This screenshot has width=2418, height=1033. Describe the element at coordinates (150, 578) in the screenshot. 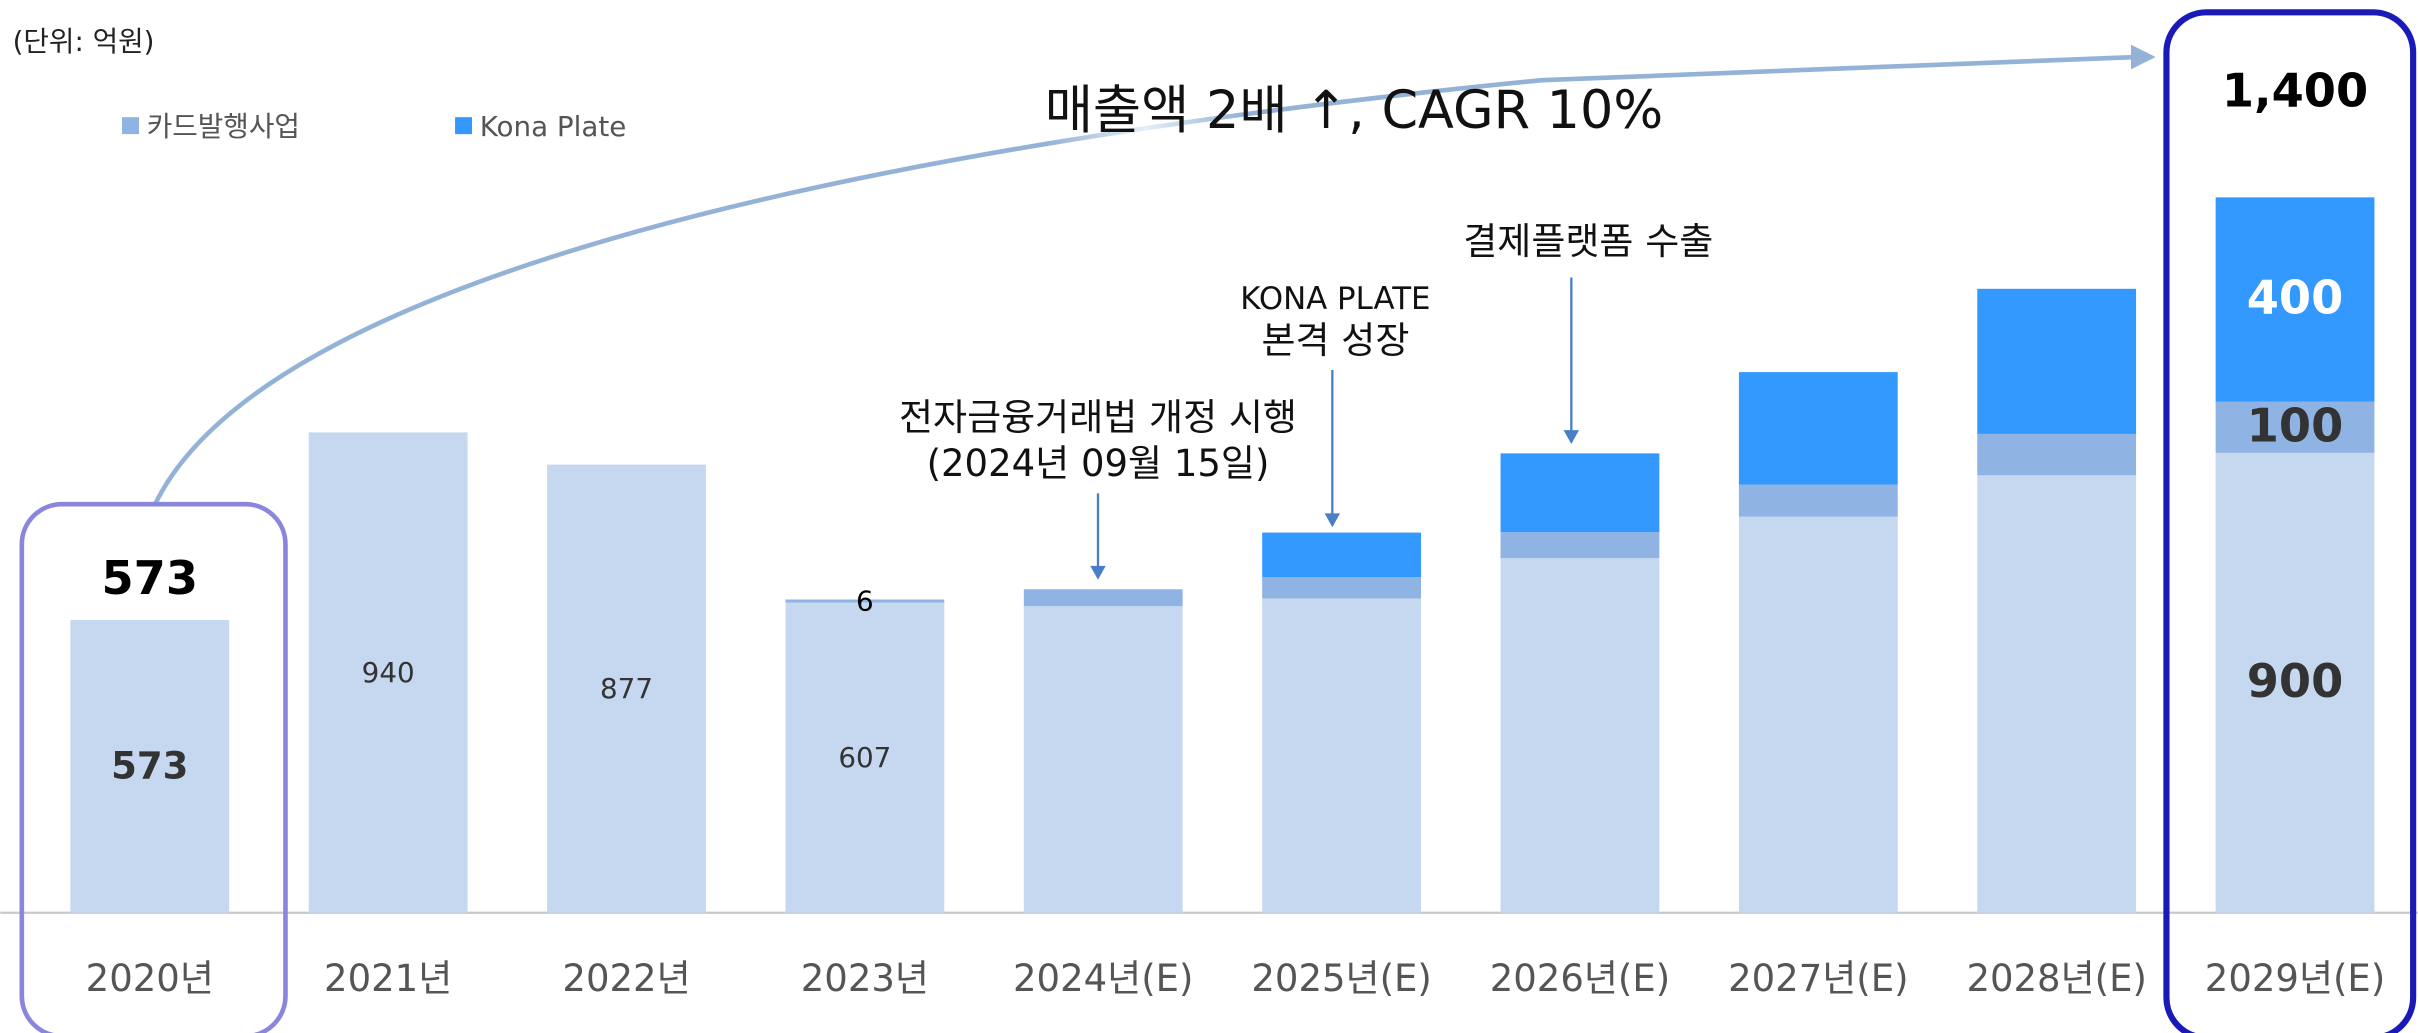

I see `total-label: 573` at that location.